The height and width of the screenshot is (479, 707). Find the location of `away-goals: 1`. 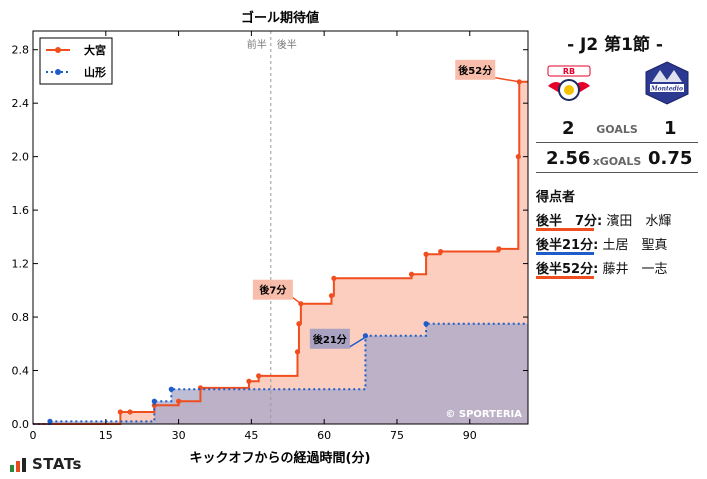

away-goals: 1 is located at coordinates (670, 128).